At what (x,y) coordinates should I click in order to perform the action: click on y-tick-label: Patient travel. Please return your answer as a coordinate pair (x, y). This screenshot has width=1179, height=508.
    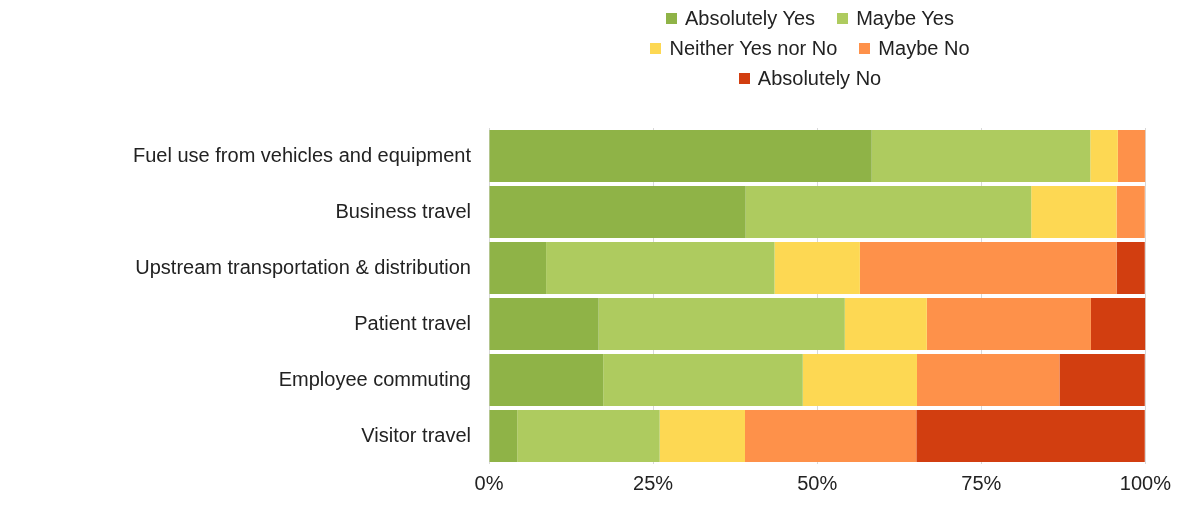
    Looking at the image, I should click on (412, 322).